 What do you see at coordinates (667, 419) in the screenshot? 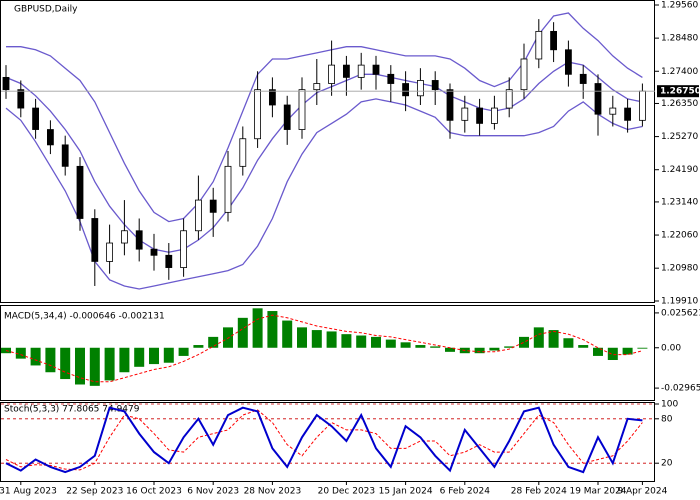
I see `y-tick-label: 80` at bounding box center [667, 419].